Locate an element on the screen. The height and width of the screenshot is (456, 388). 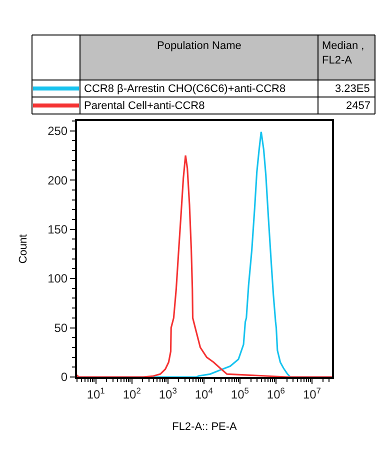
x-tick-label: 10$^{4}$ is located at coordinates (204, 393).